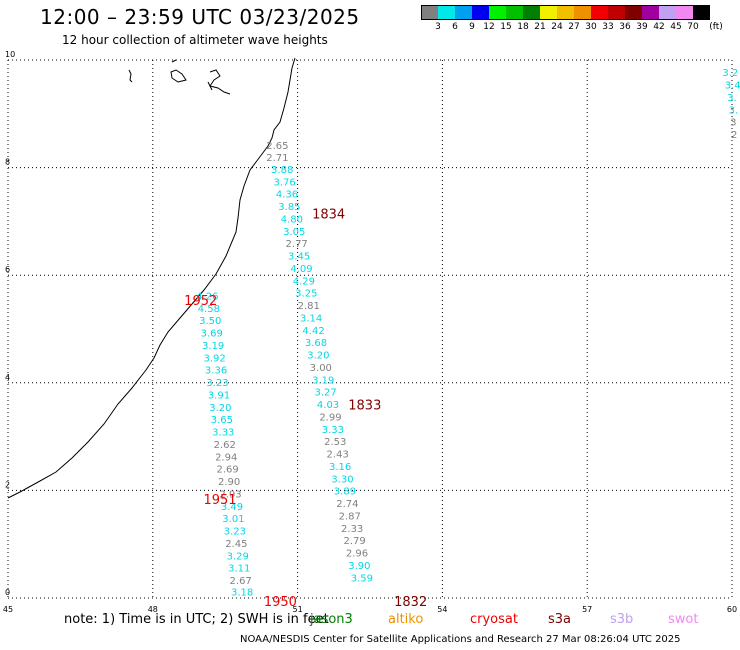 This screenshot has height=650, width=740. I want to click on satellite-name: jason3, so click(331, 619).